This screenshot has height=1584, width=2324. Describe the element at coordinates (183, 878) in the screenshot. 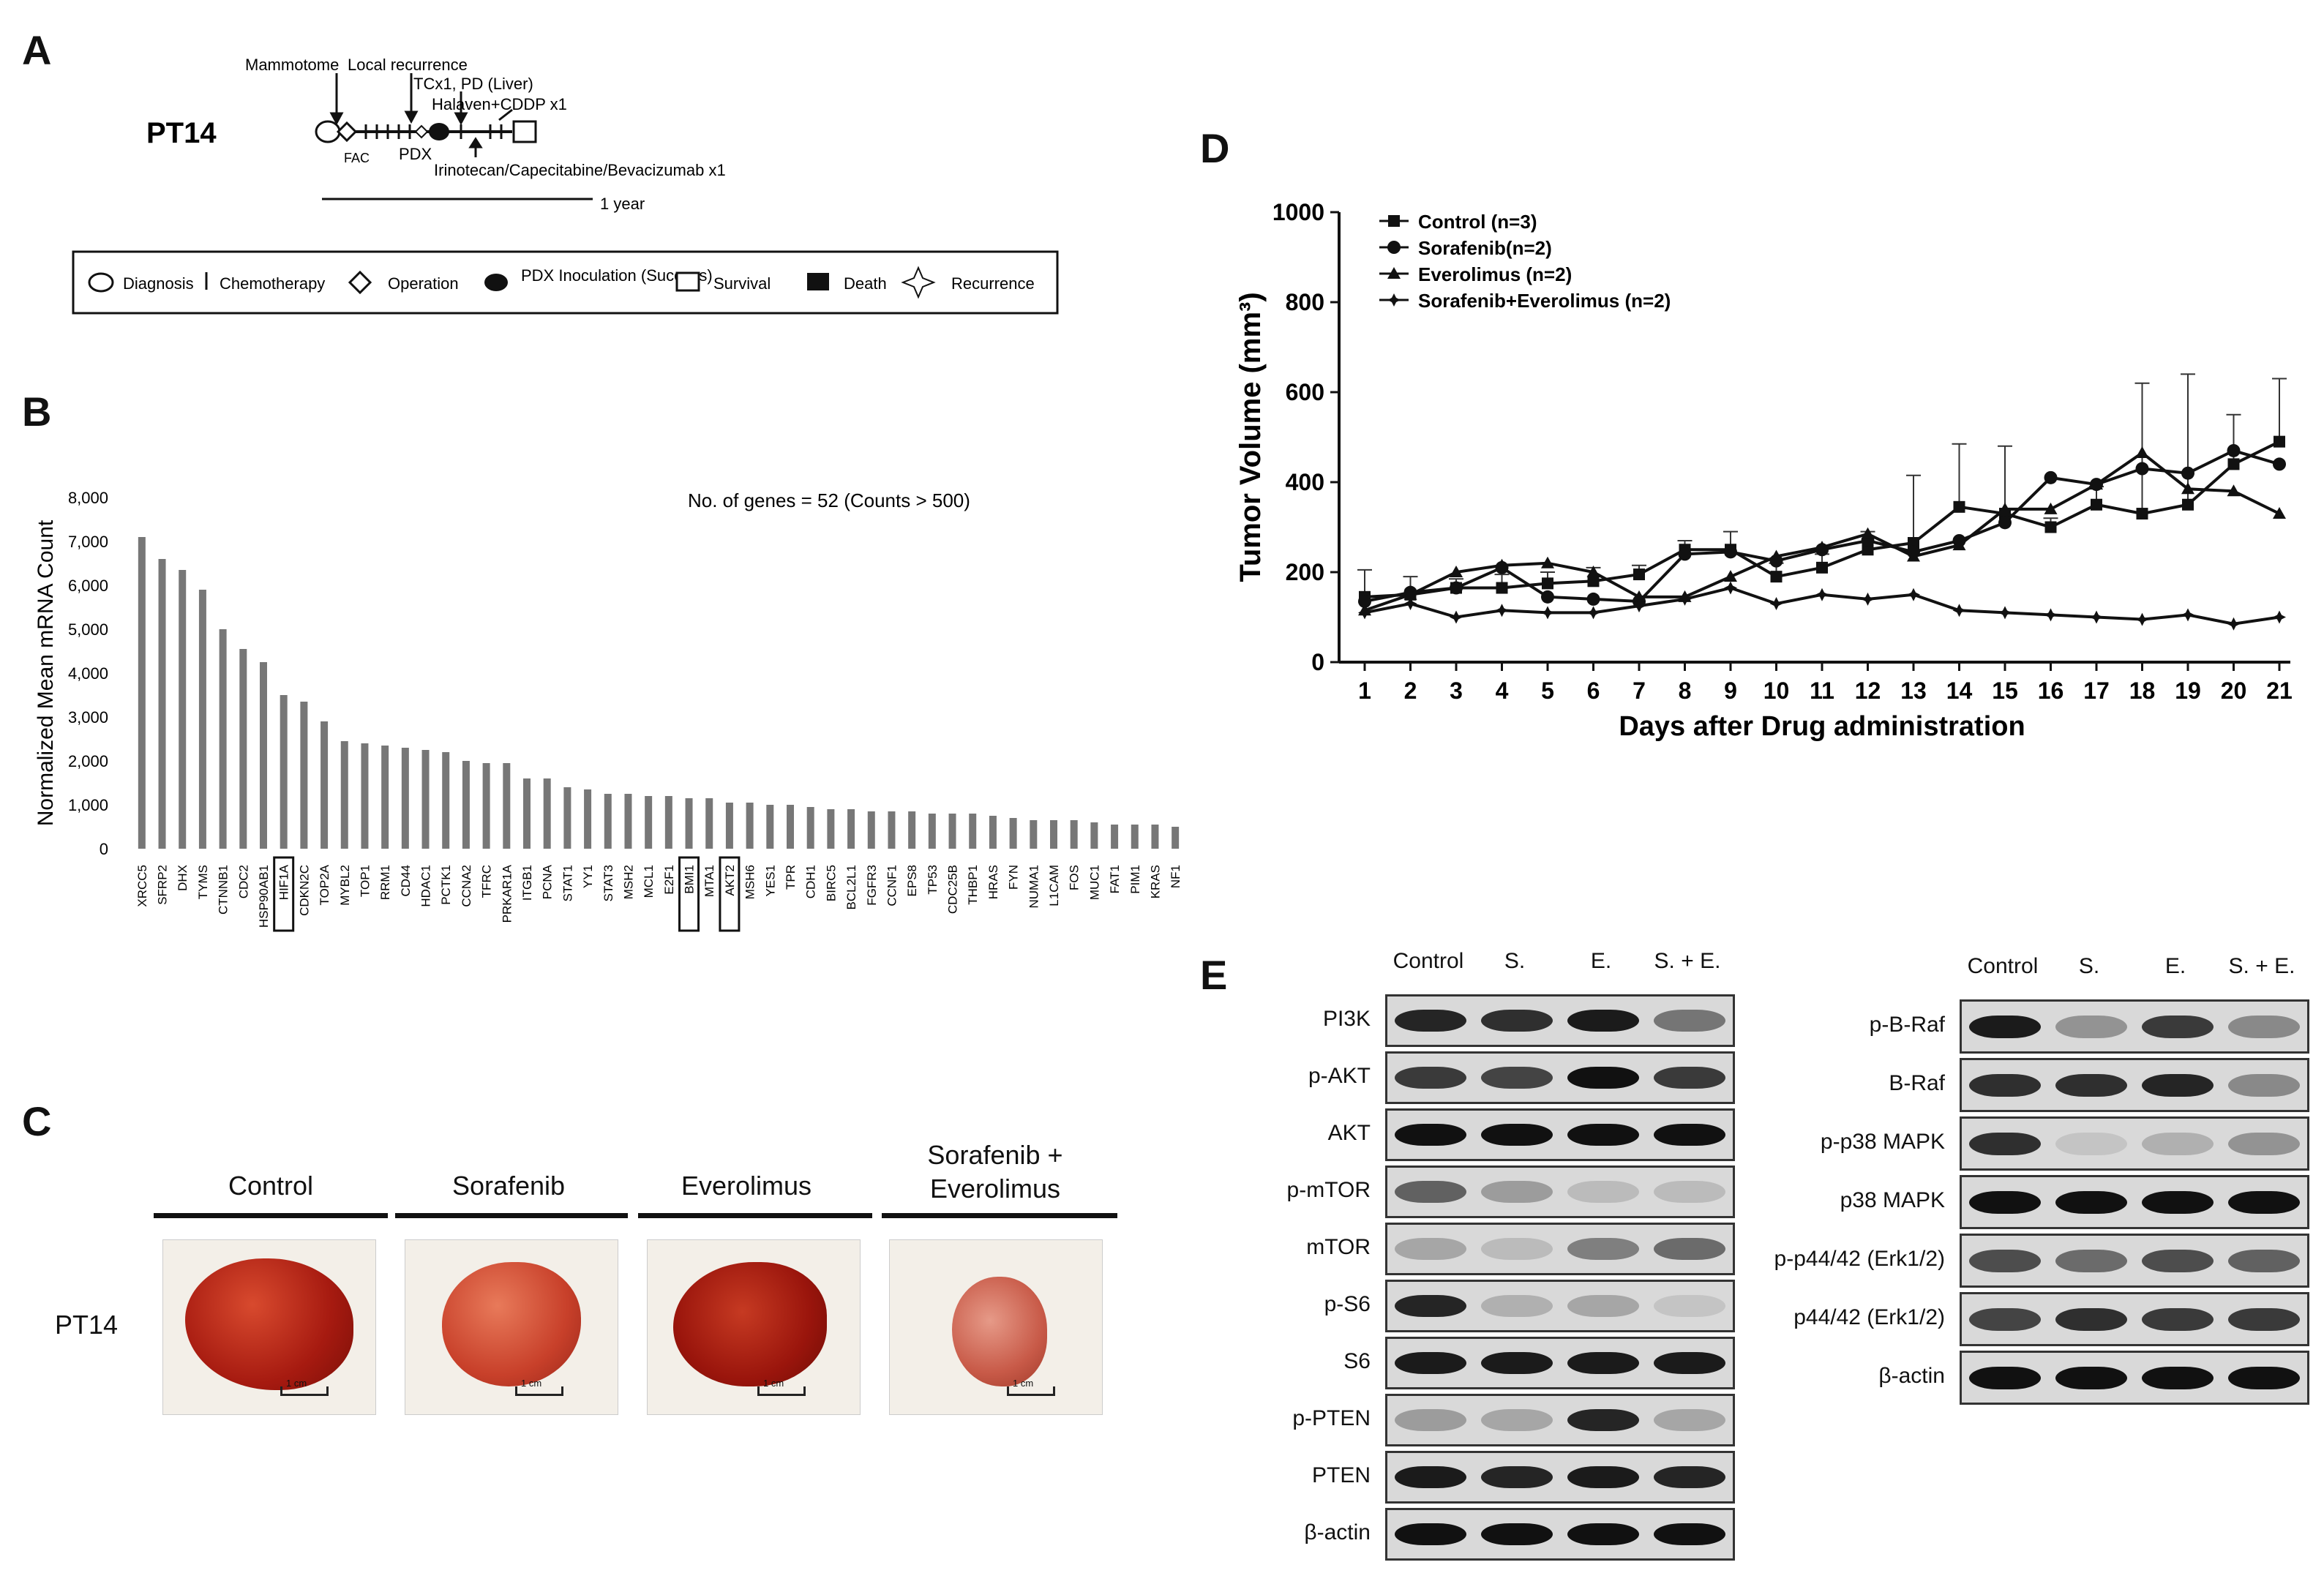

I see `x-tick-label: DHX` at that location.